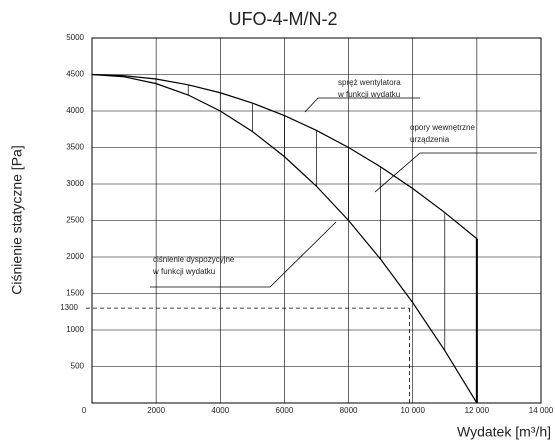  I want to click on y-tick-label: 1500, so click(75, 293).